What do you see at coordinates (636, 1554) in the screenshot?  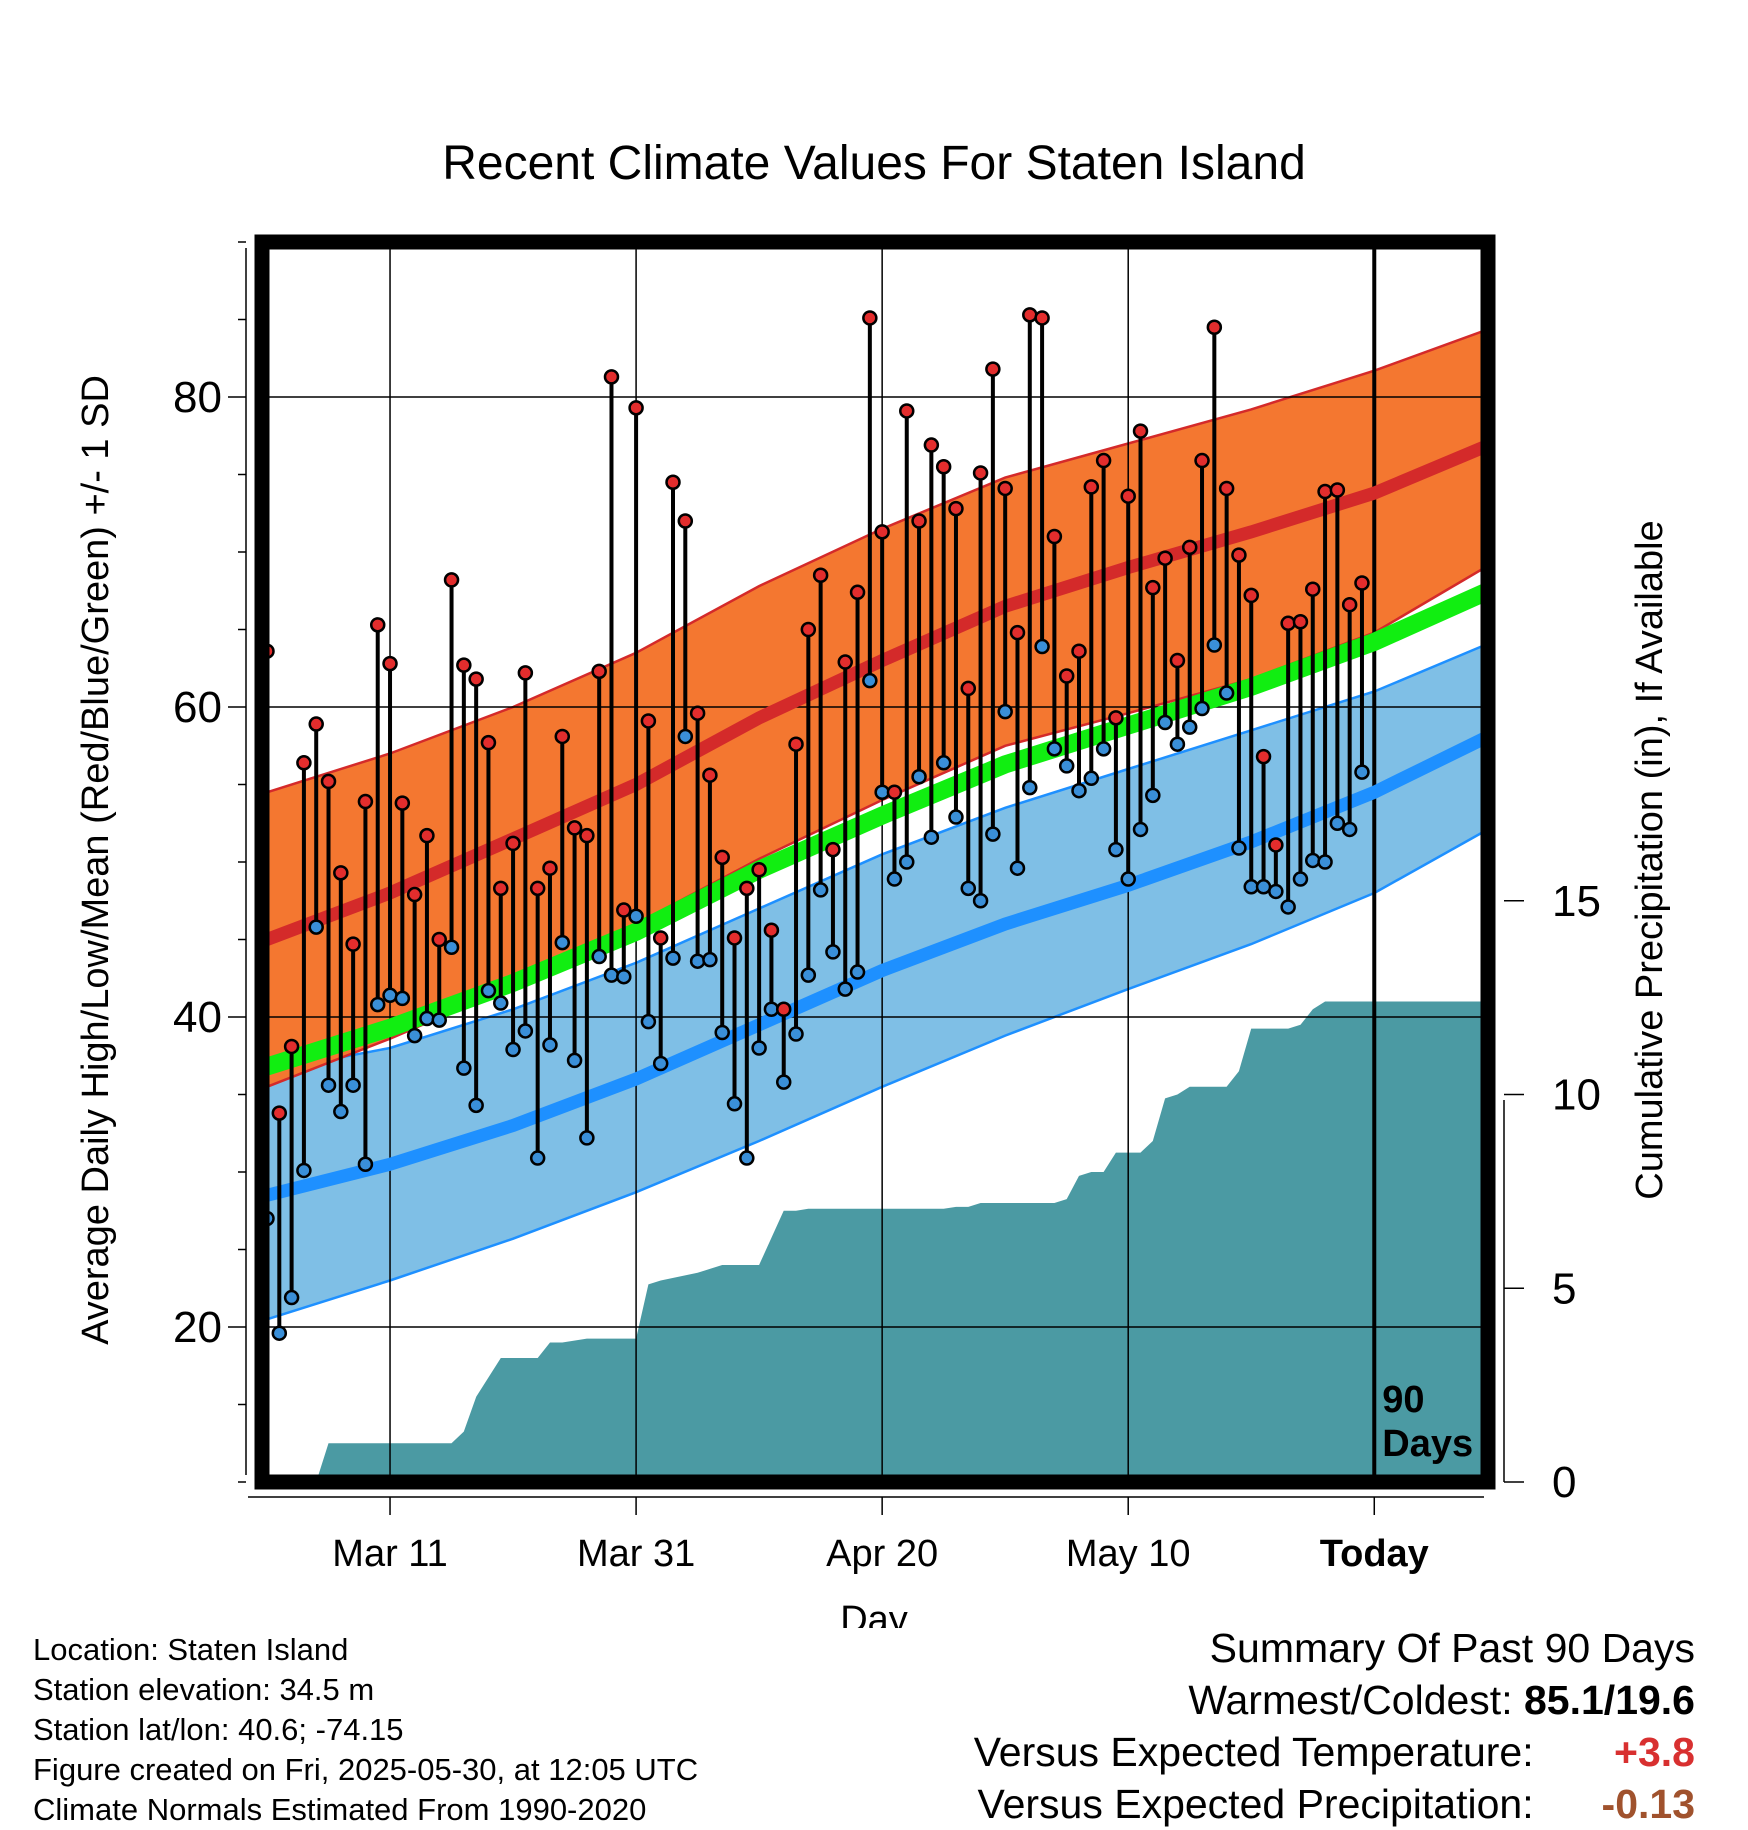 I see `x-tick-label: Mar 31` at bounding box center [636, 1554].